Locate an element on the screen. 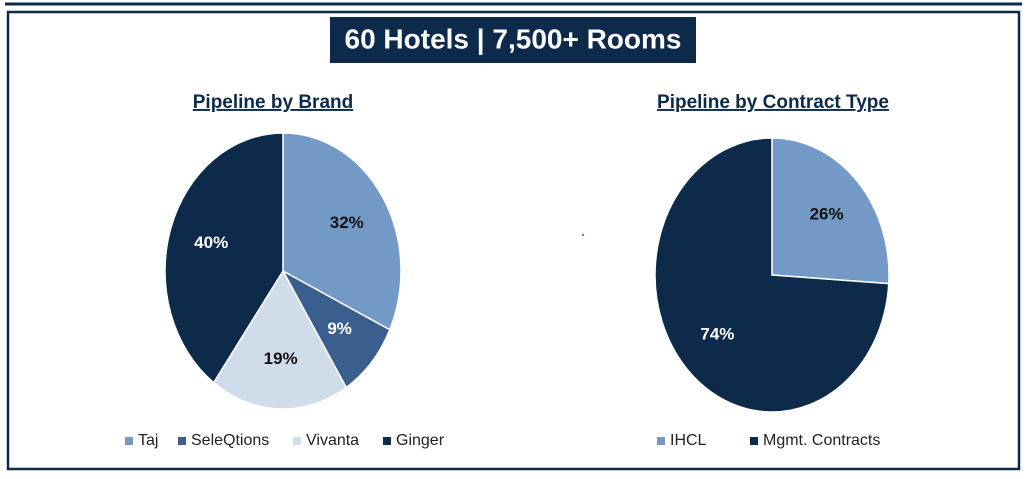 The height and width of the screenshot is (479, 1027). legend-label: IHCL is located at coordinates (688, 440).